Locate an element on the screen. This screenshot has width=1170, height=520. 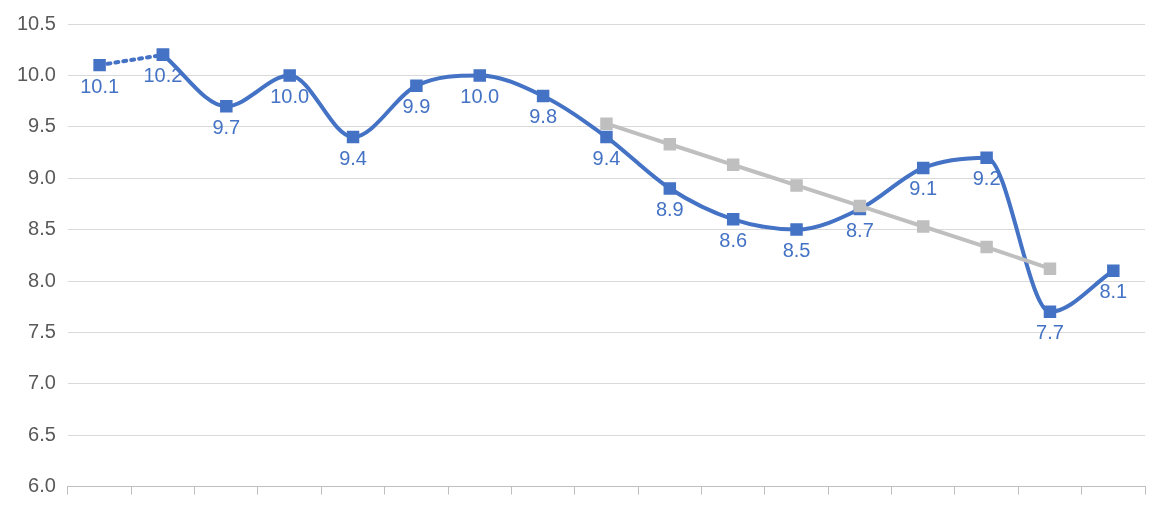
data-label: 8.1 is located at coordinates (1113, 291).